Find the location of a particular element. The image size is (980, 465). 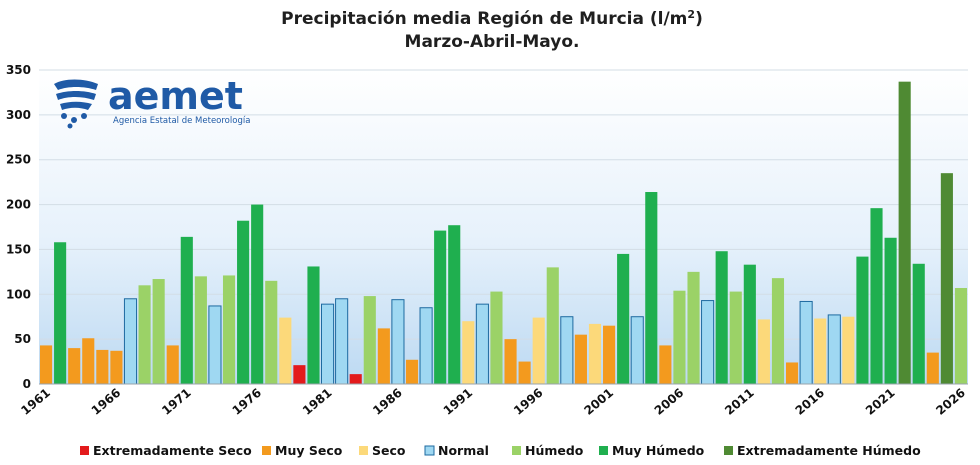

x-tick-label: 1976 is located at coordinates (247, 402).